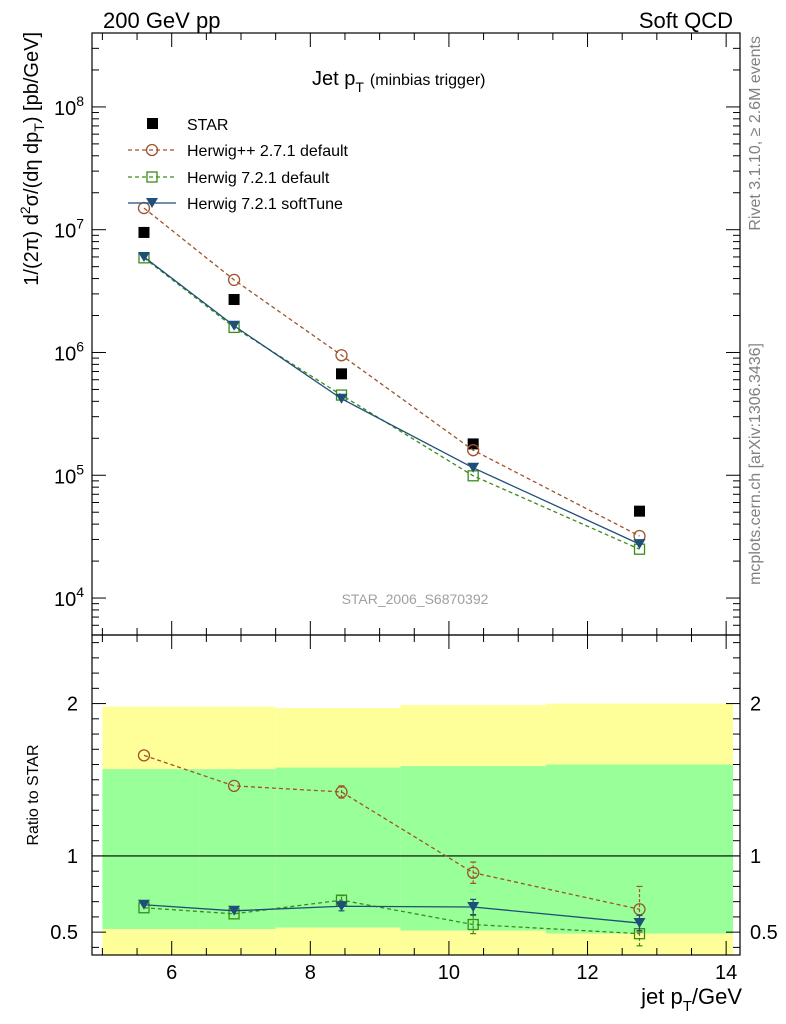 This screenshot has height=1024, width=786. Describe the element at coordinates (687, 1006) in the screenshot. I see `xlabel-sub: T` at that location.